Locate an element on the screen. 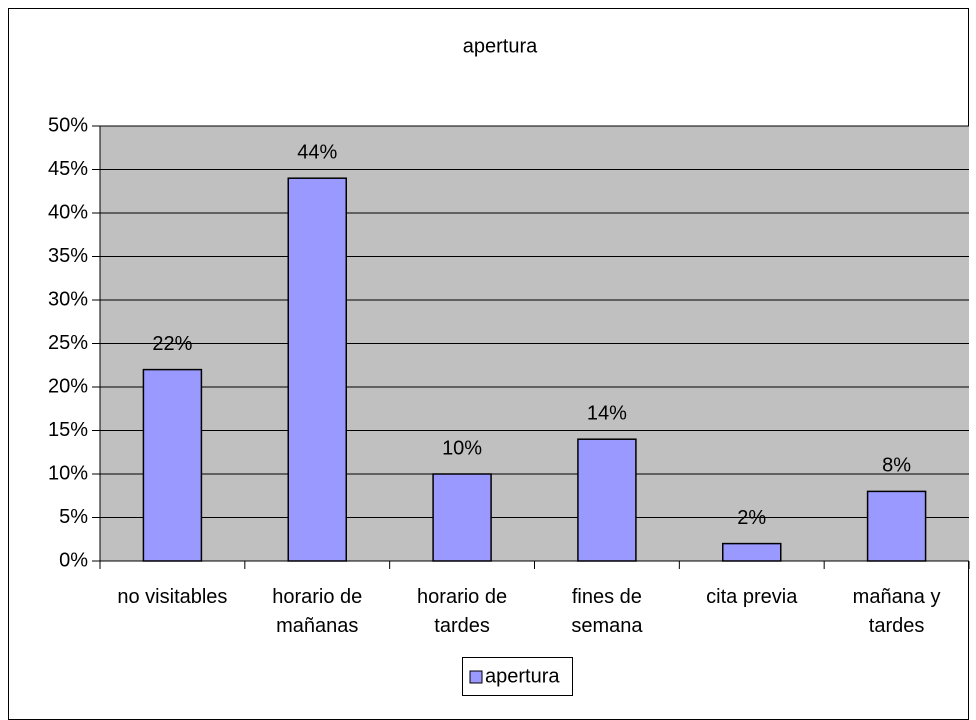 The height and width of the screenshot is (720, 976). y-tick-label: 5% is located at coordinates (73, 517).